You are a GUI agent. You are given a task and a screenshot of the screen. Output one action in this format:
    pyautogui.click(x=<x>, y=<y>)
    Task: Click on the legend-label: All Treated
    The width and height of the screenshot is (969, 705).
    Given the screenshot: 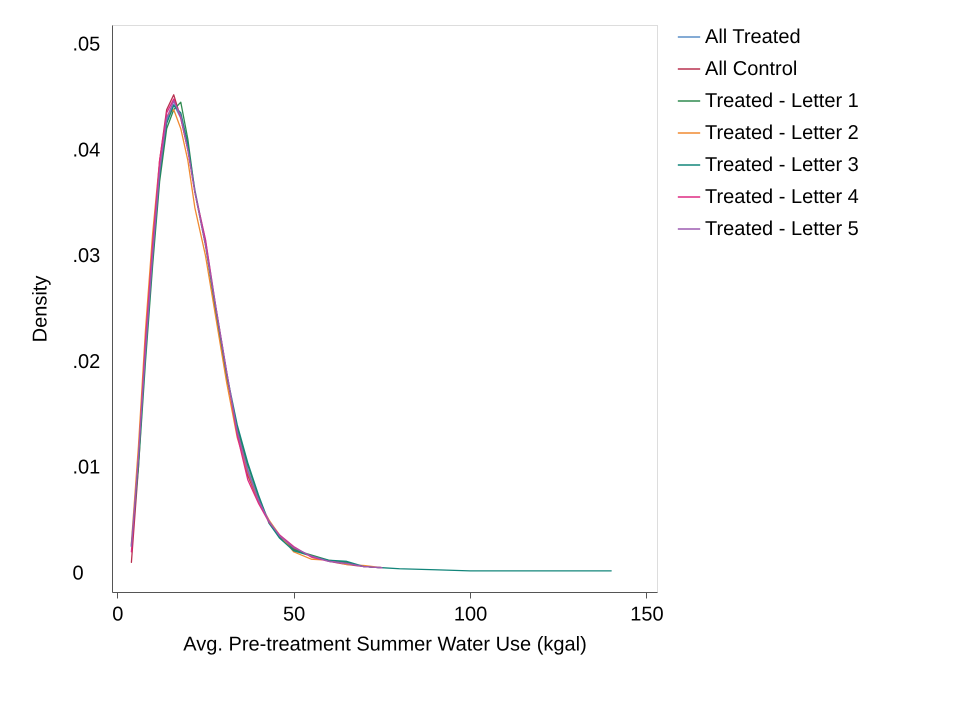 What is the action you would take?
    pyautogui.click(x=753, y=37)
    